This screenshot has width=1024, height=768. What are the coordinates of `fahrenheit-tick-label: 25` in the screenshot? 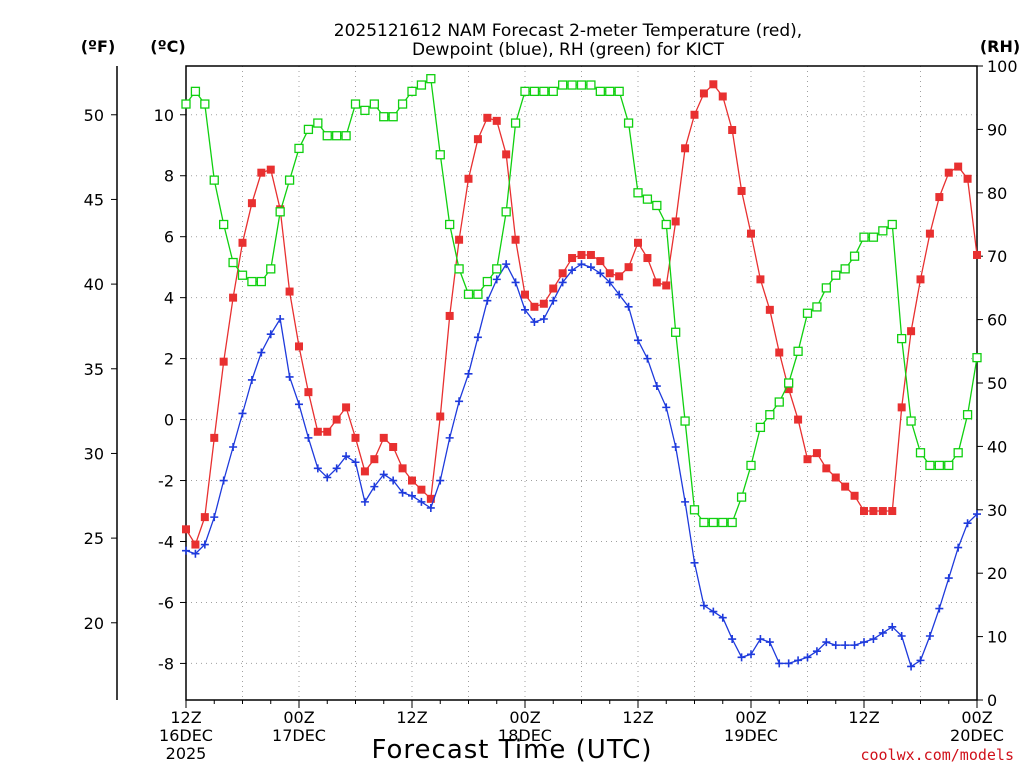 It's located at (94, 538).